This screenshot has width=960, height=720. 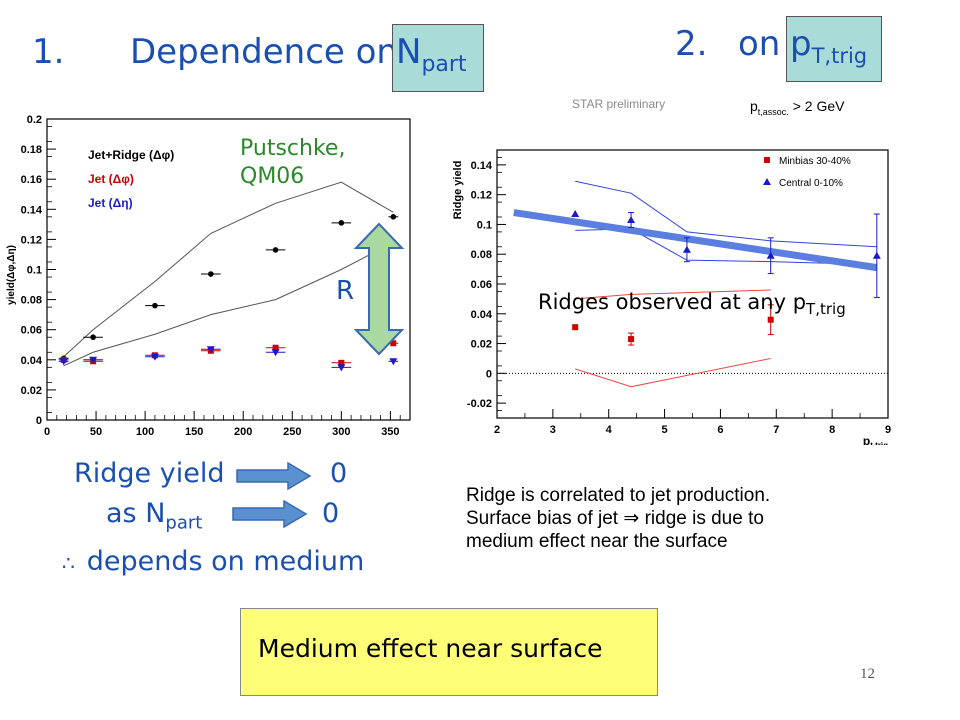 I want to click on y-tick-label: 0.18, so click(x=31, y=150).